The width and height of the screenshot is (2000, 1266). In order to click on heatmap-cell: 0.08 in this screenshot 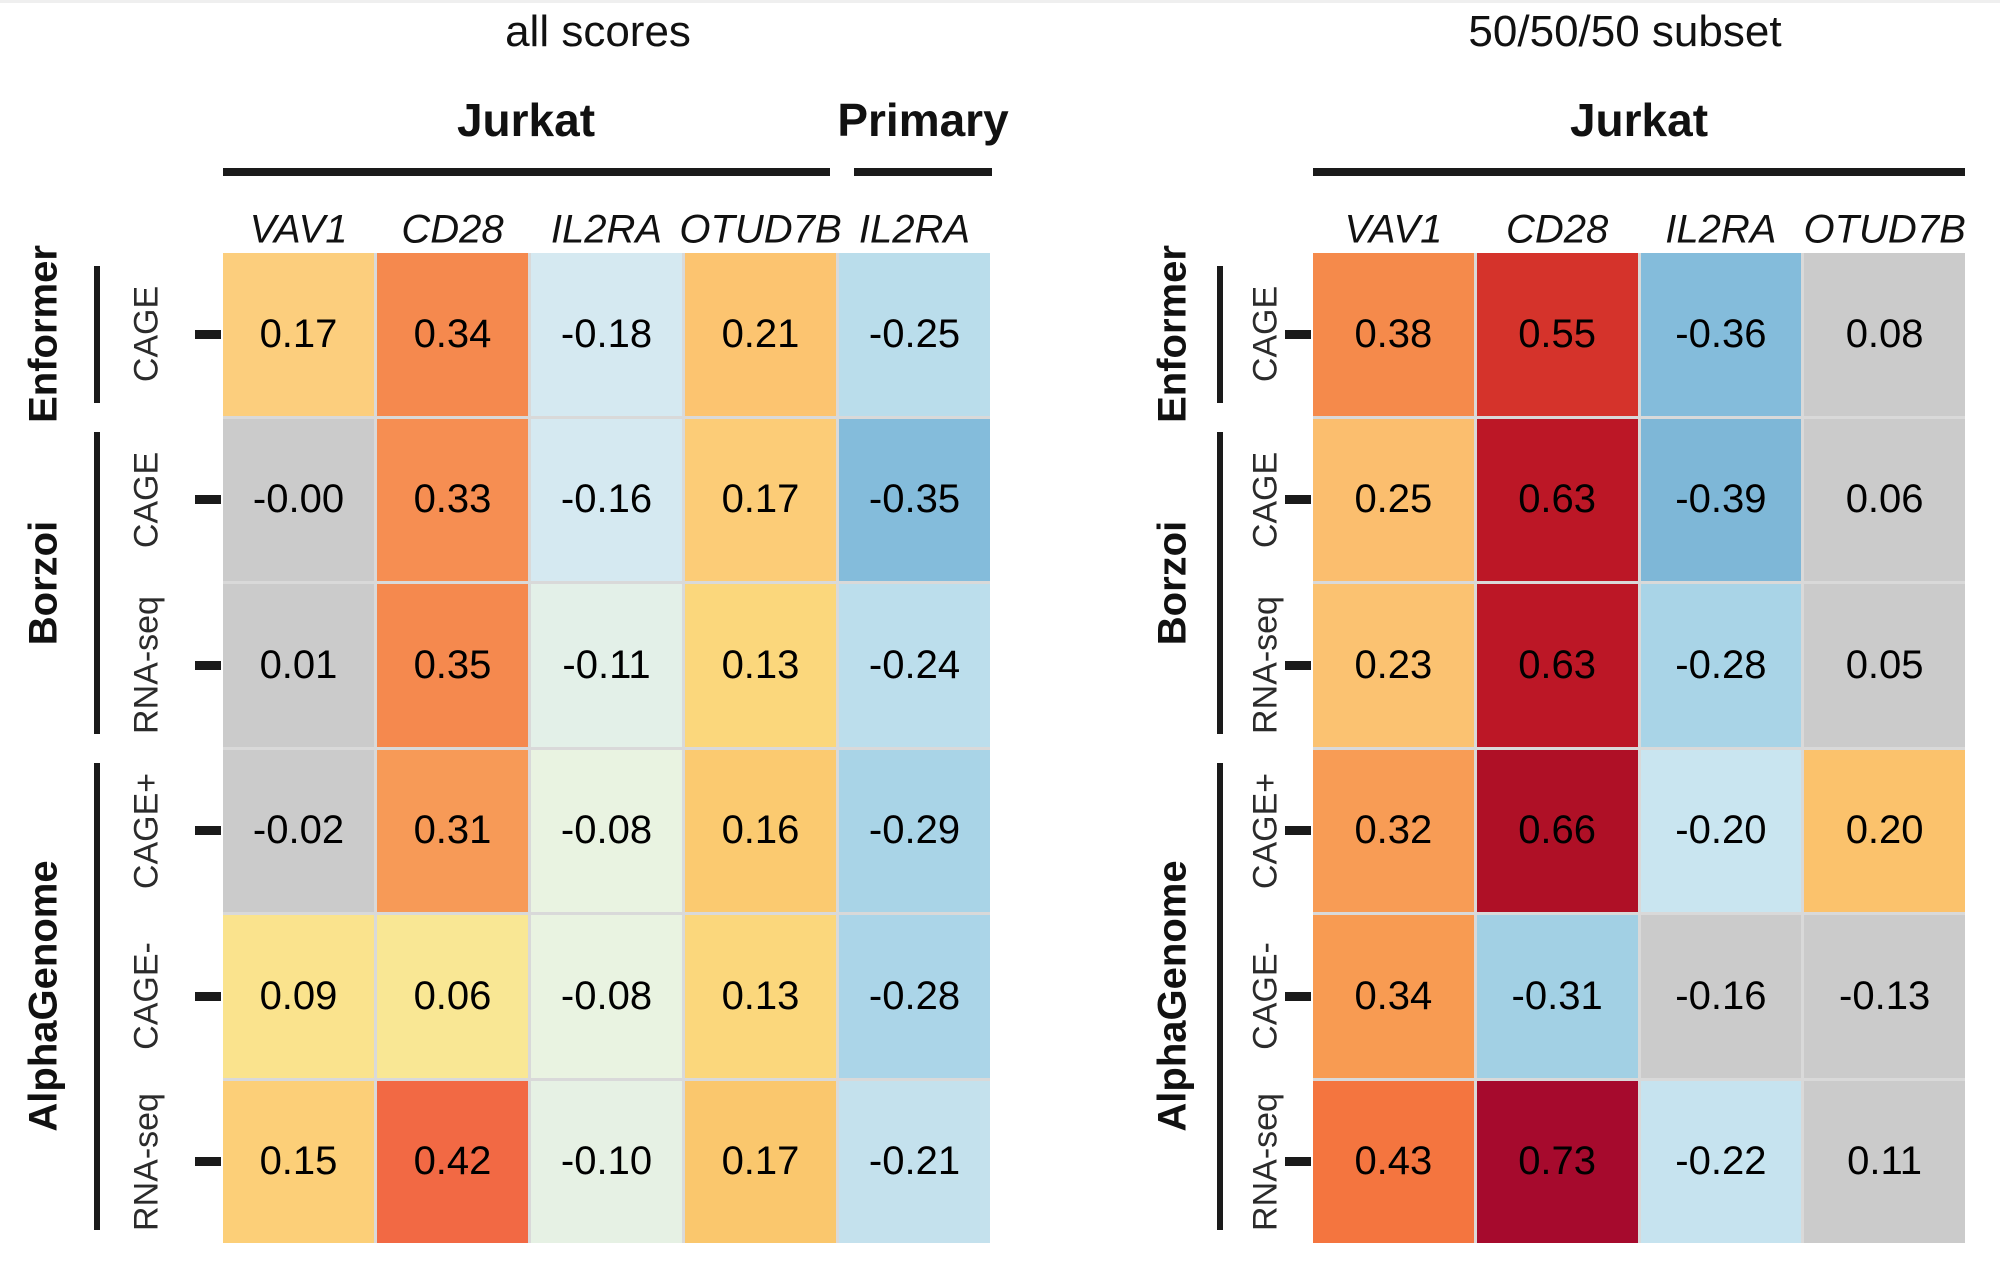, I will do `click(1884, 334)`.